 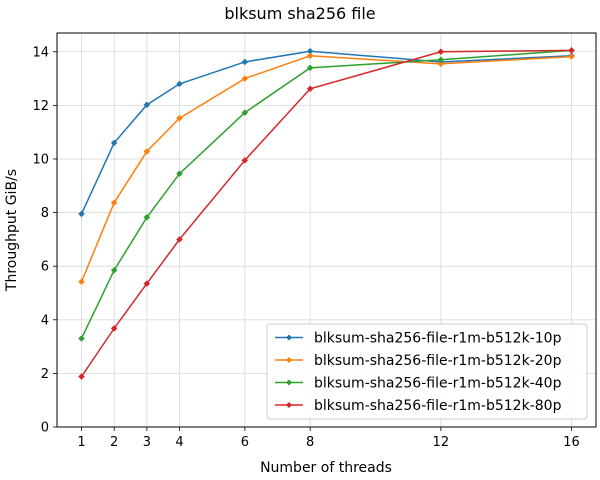 What do you see at coordinates (114, 442) in the screenshot?
I see `x-tick-label: 2` at bounding box center [114, 442].